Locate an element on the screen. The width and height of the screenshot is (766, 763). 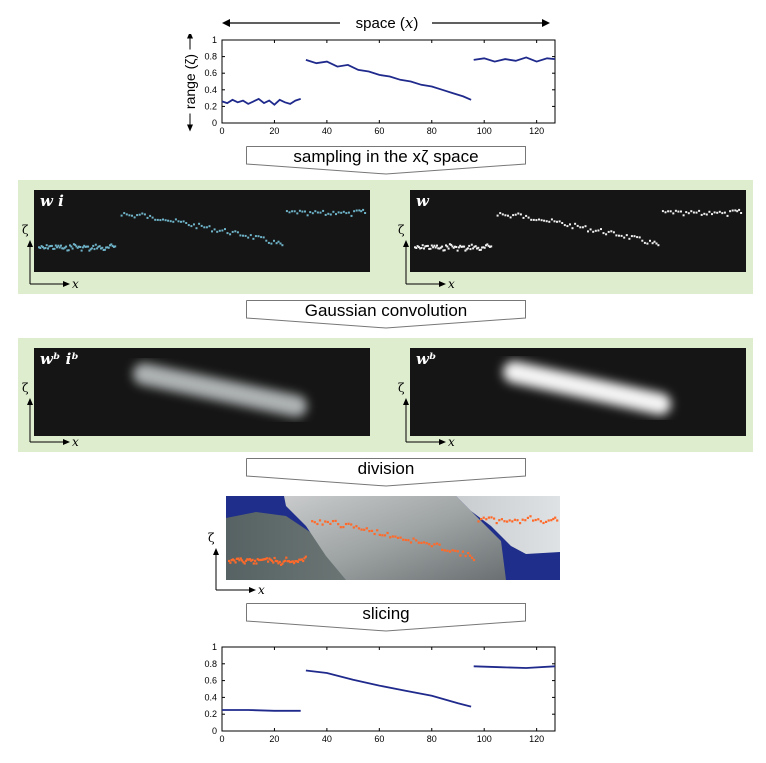
y-tick-label: 0.8 is located at coordinates (210, 57).